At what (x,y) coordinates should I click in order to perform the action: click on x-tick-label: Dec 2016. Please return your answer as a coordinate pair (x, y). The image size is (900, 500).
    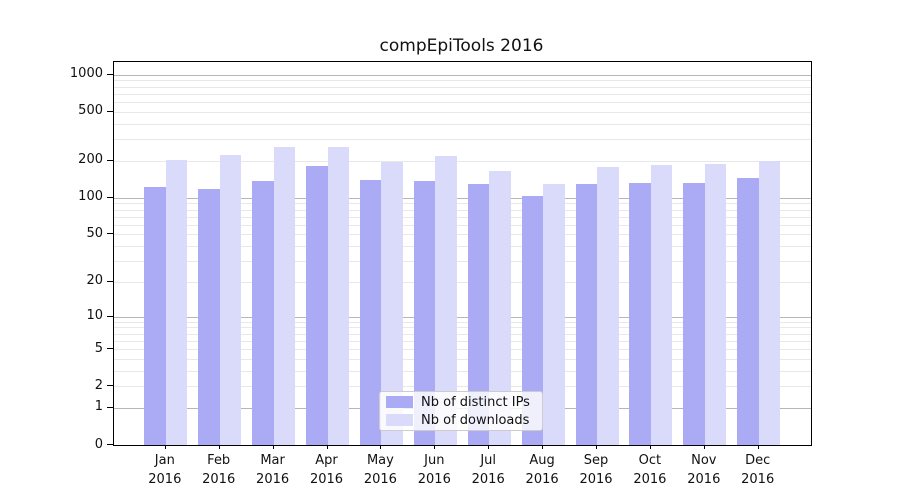
    Looking at the image, I should click on (758, 470).